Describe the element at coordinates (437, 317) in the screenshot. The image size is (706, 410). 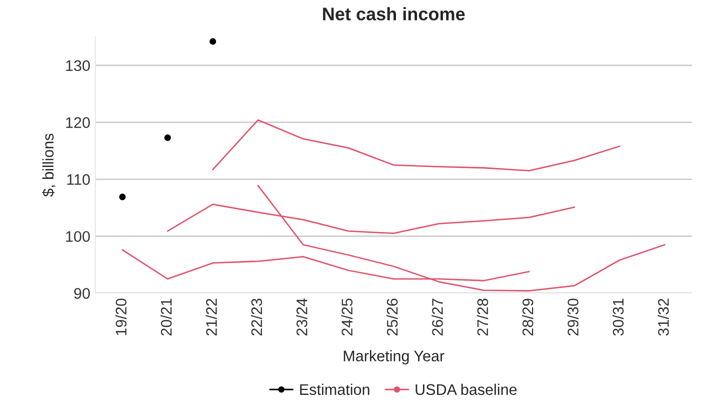
I see `x-tick-label: 26/27` at that location.